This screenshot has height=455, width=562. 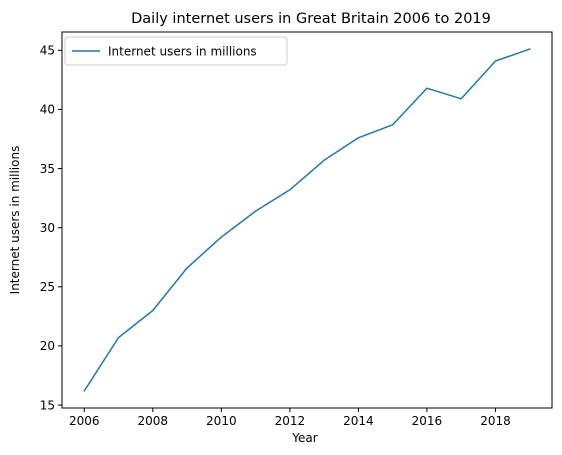 What do you see at coordinates (15, 220) in the screenshot?
I see `y-axis-label: Internet users in millions` at bounding box center [15, 220].